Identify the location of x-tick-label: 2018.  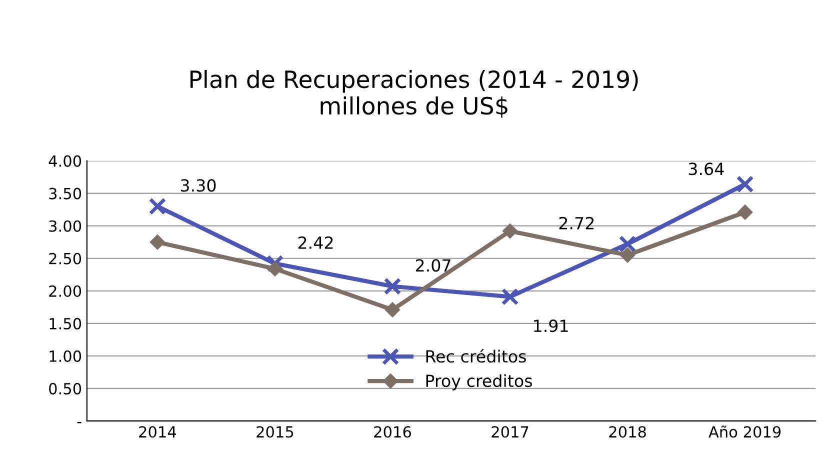
(627, 432).